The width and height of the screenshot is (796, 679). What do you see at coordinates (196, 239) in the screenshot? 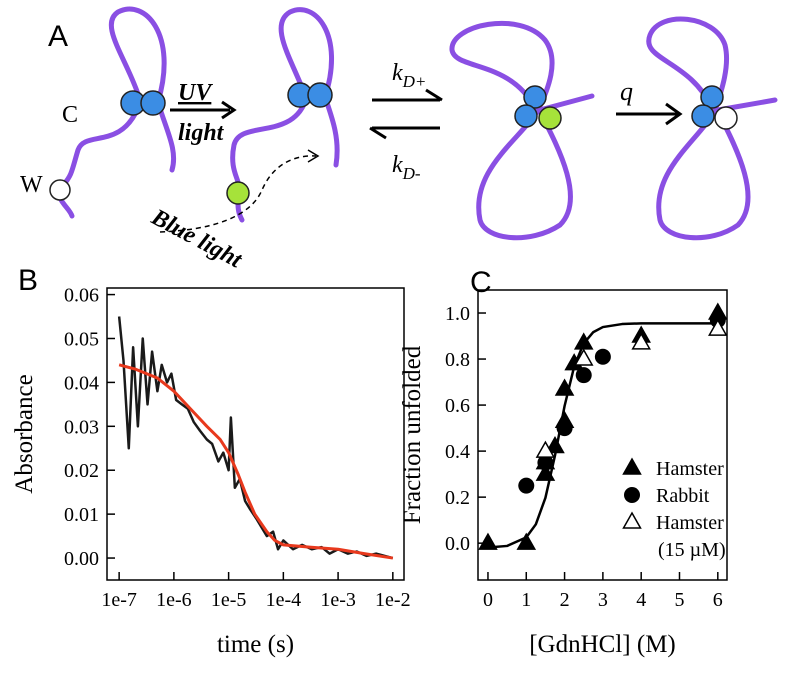
I see `blue-light-label: Blue light` at bounding box center [196, 239].